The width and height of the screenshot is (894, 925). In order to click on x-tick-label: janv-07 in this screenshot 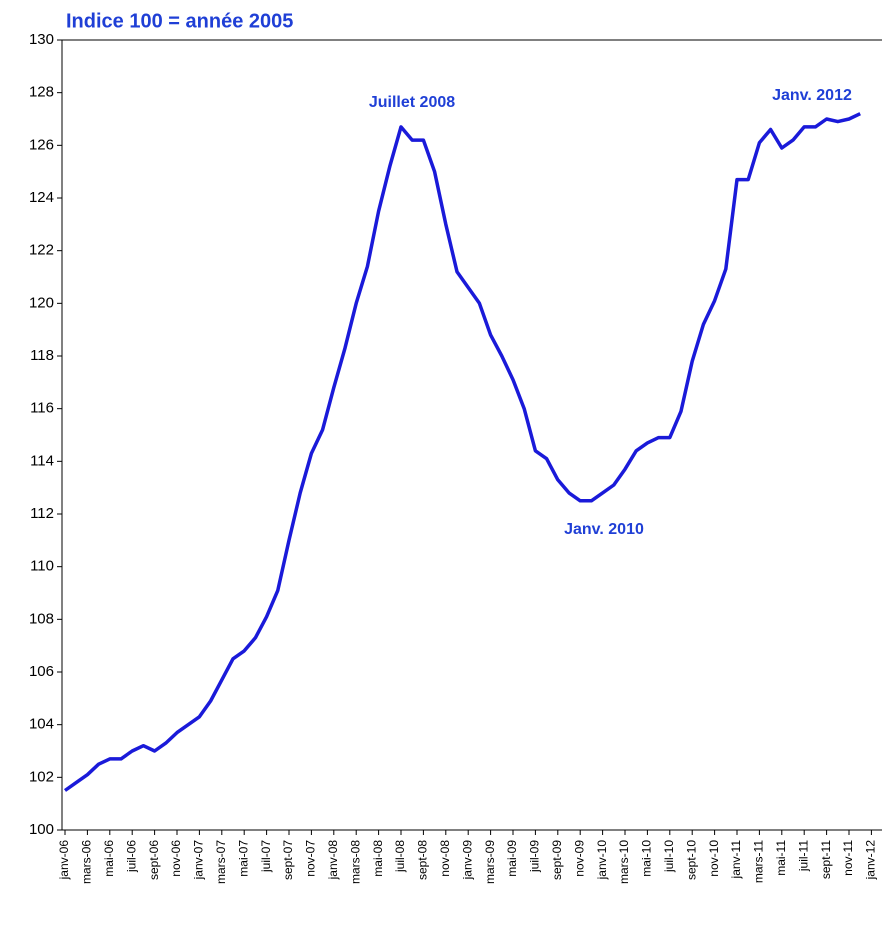, I will do `click(199, 860)`.